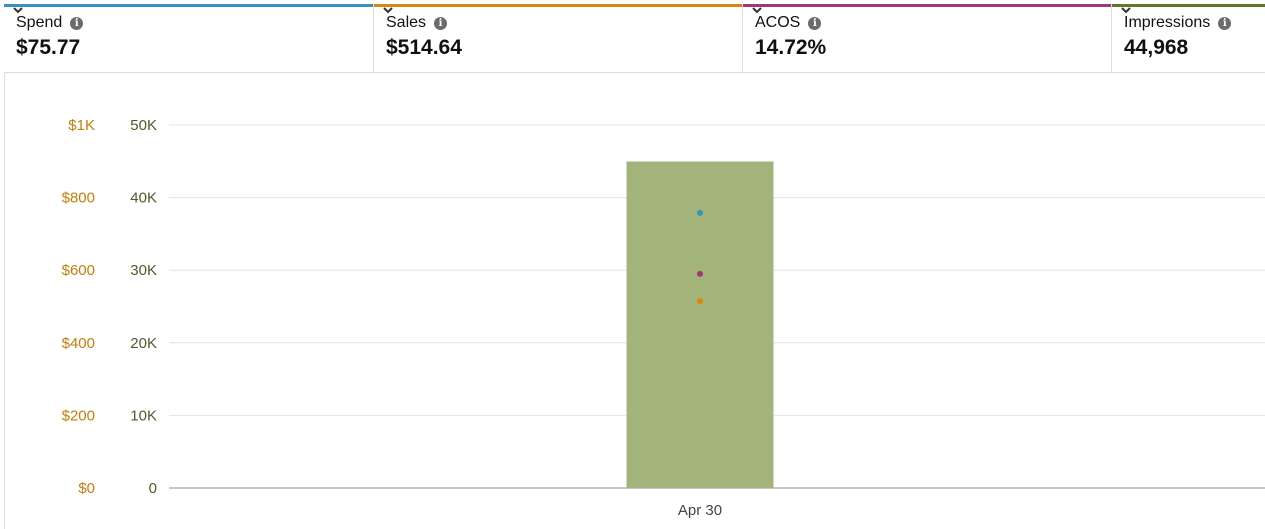 The height and width of the screenshot is (529, 1265). I want to click on y-left-tick-label: $200, so click(78, 415).